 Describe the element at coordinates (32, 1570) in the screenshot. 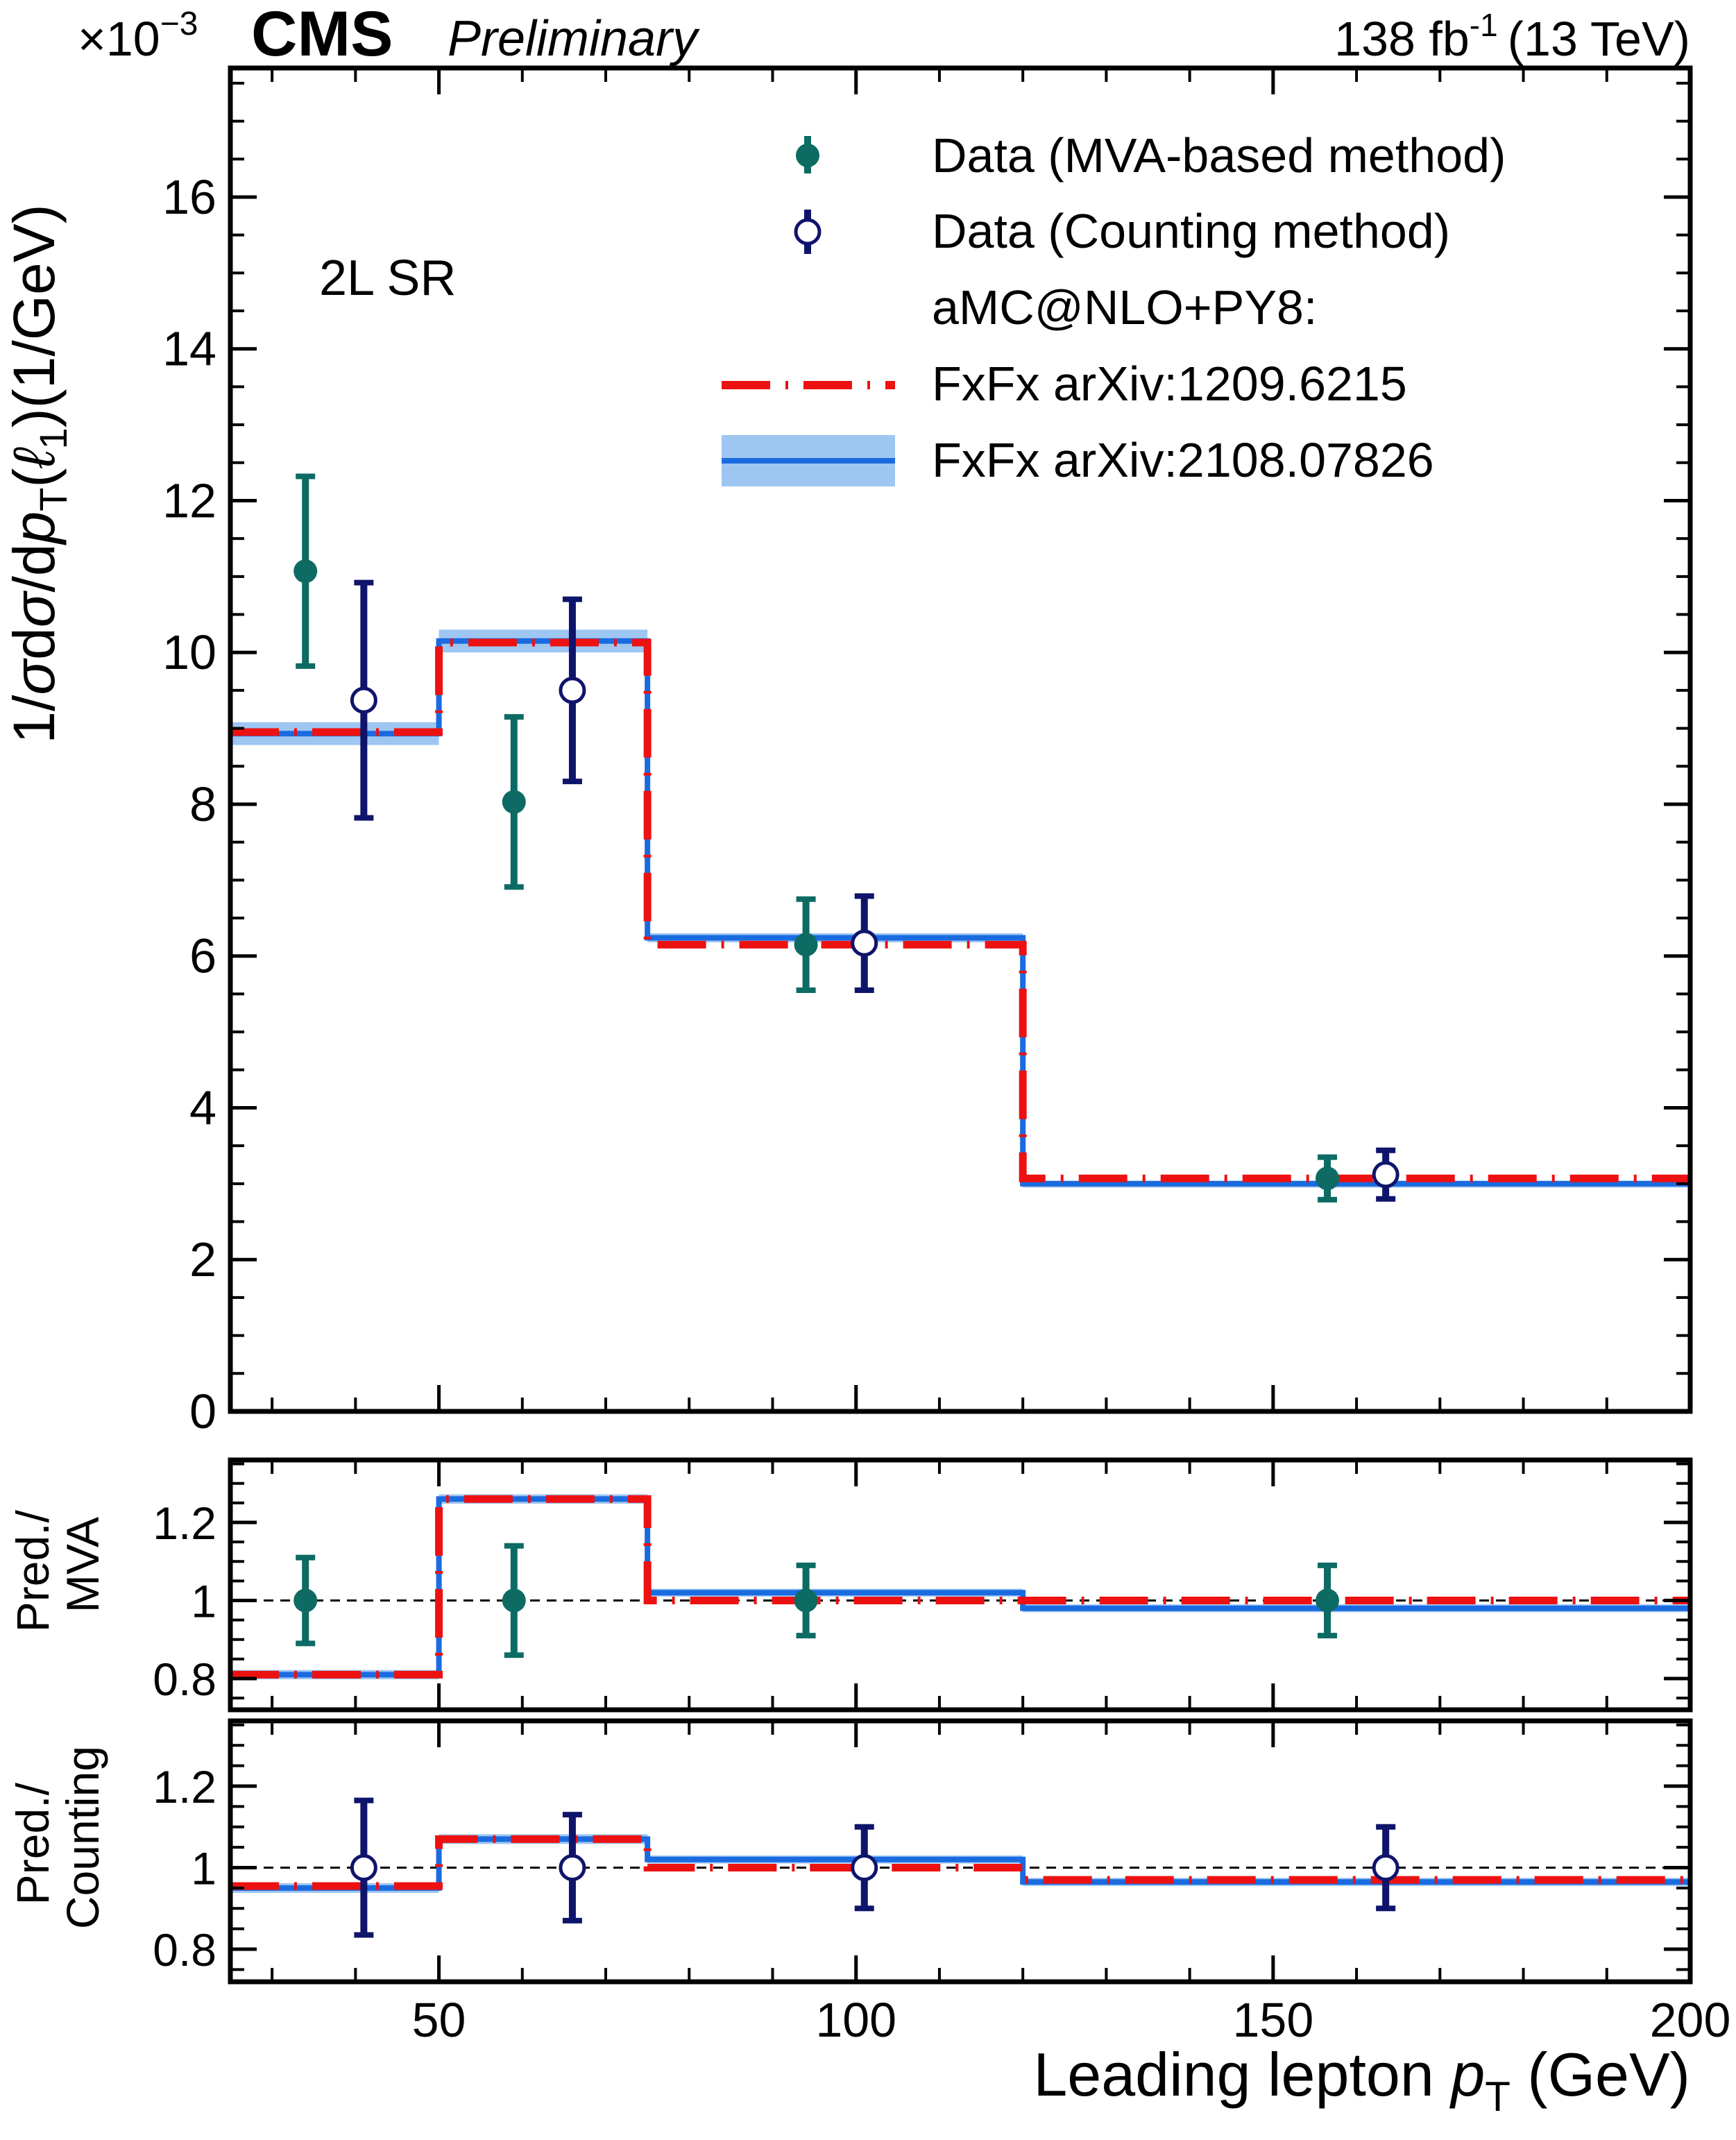

I see `ratio-mva-title-line1: Pred./` at that location.